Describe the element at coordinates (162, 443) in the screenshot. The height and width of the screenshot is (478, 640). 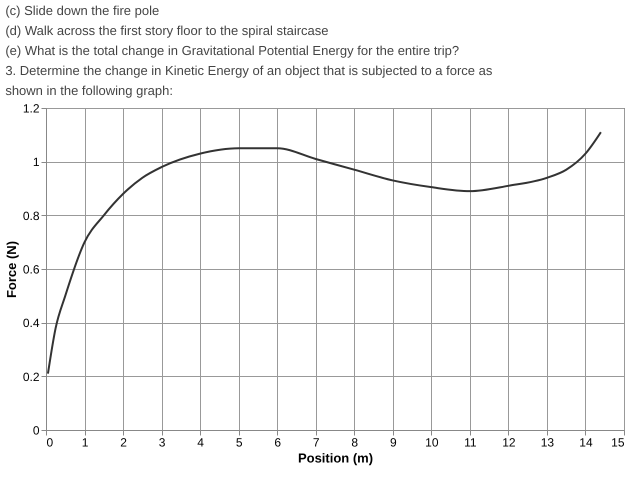
I see `x-tick-label: 3` at that location.